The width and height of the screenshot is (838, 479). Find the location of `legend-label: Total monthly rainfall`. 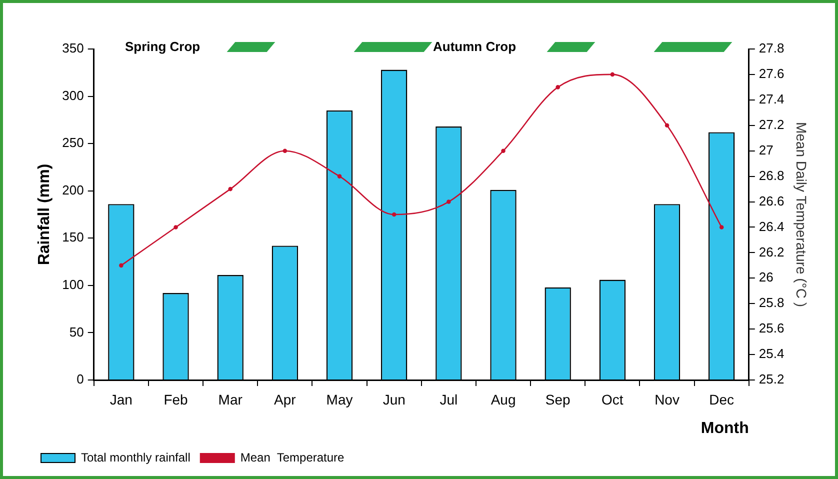

legend-label: Total monthly rainfall is located at coordinates (135, 457).